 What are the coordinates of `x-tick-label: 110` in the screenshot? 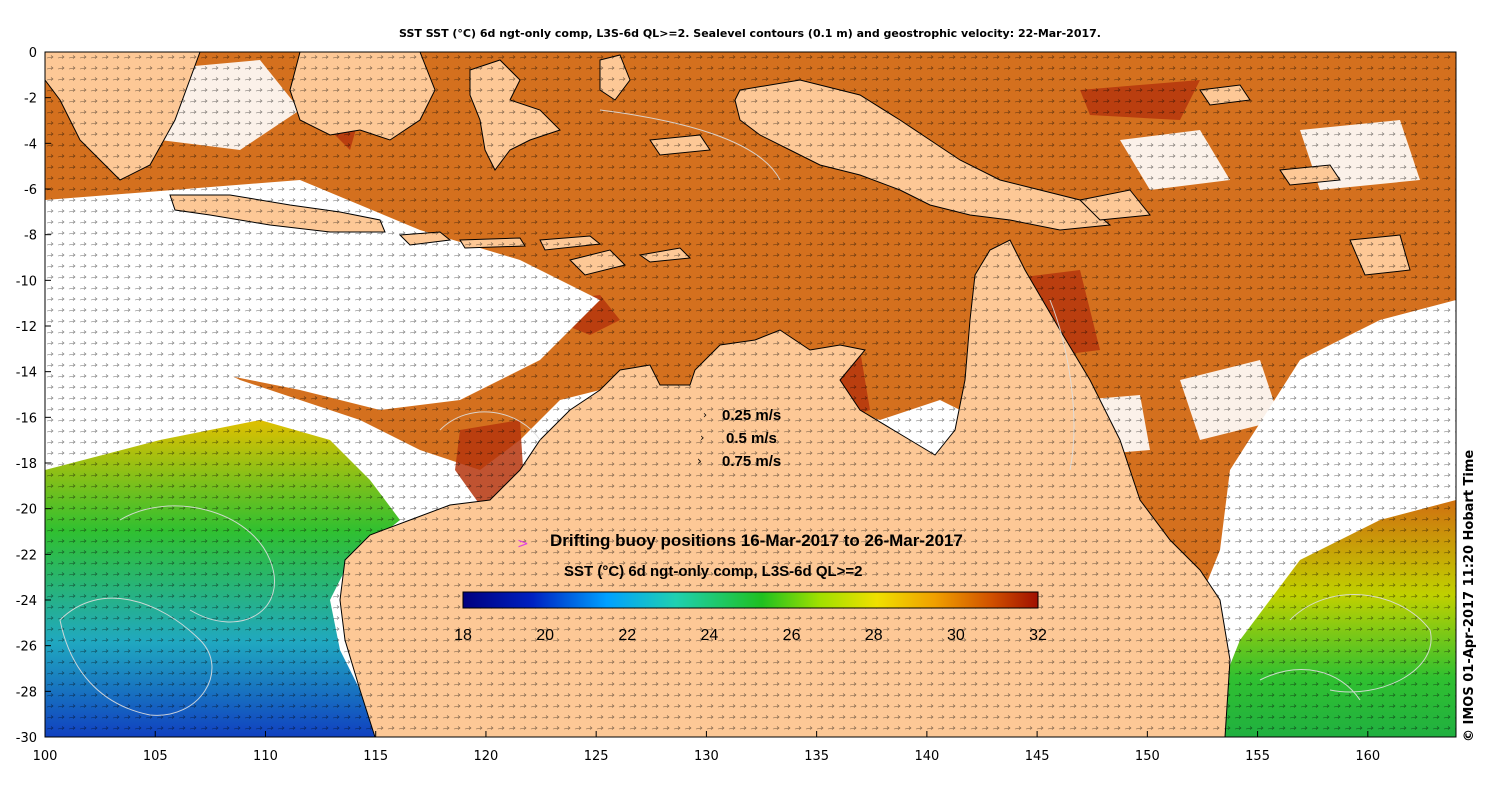 It's located at (265, 756).